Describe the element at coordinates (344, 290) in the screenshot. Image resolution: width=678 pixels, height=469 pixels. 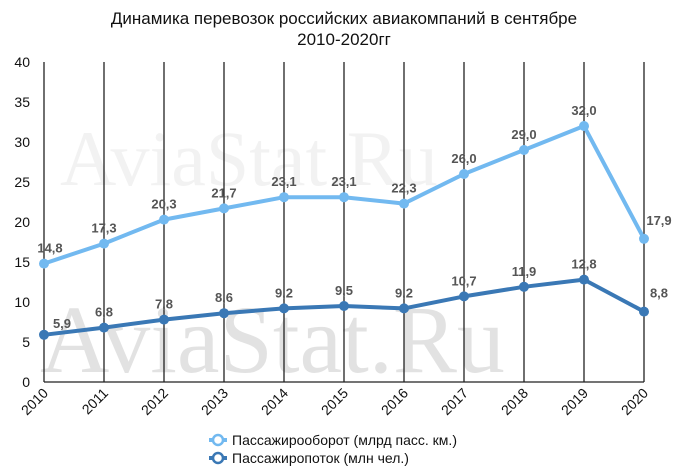
I see `data-label: 9,5` at that location.